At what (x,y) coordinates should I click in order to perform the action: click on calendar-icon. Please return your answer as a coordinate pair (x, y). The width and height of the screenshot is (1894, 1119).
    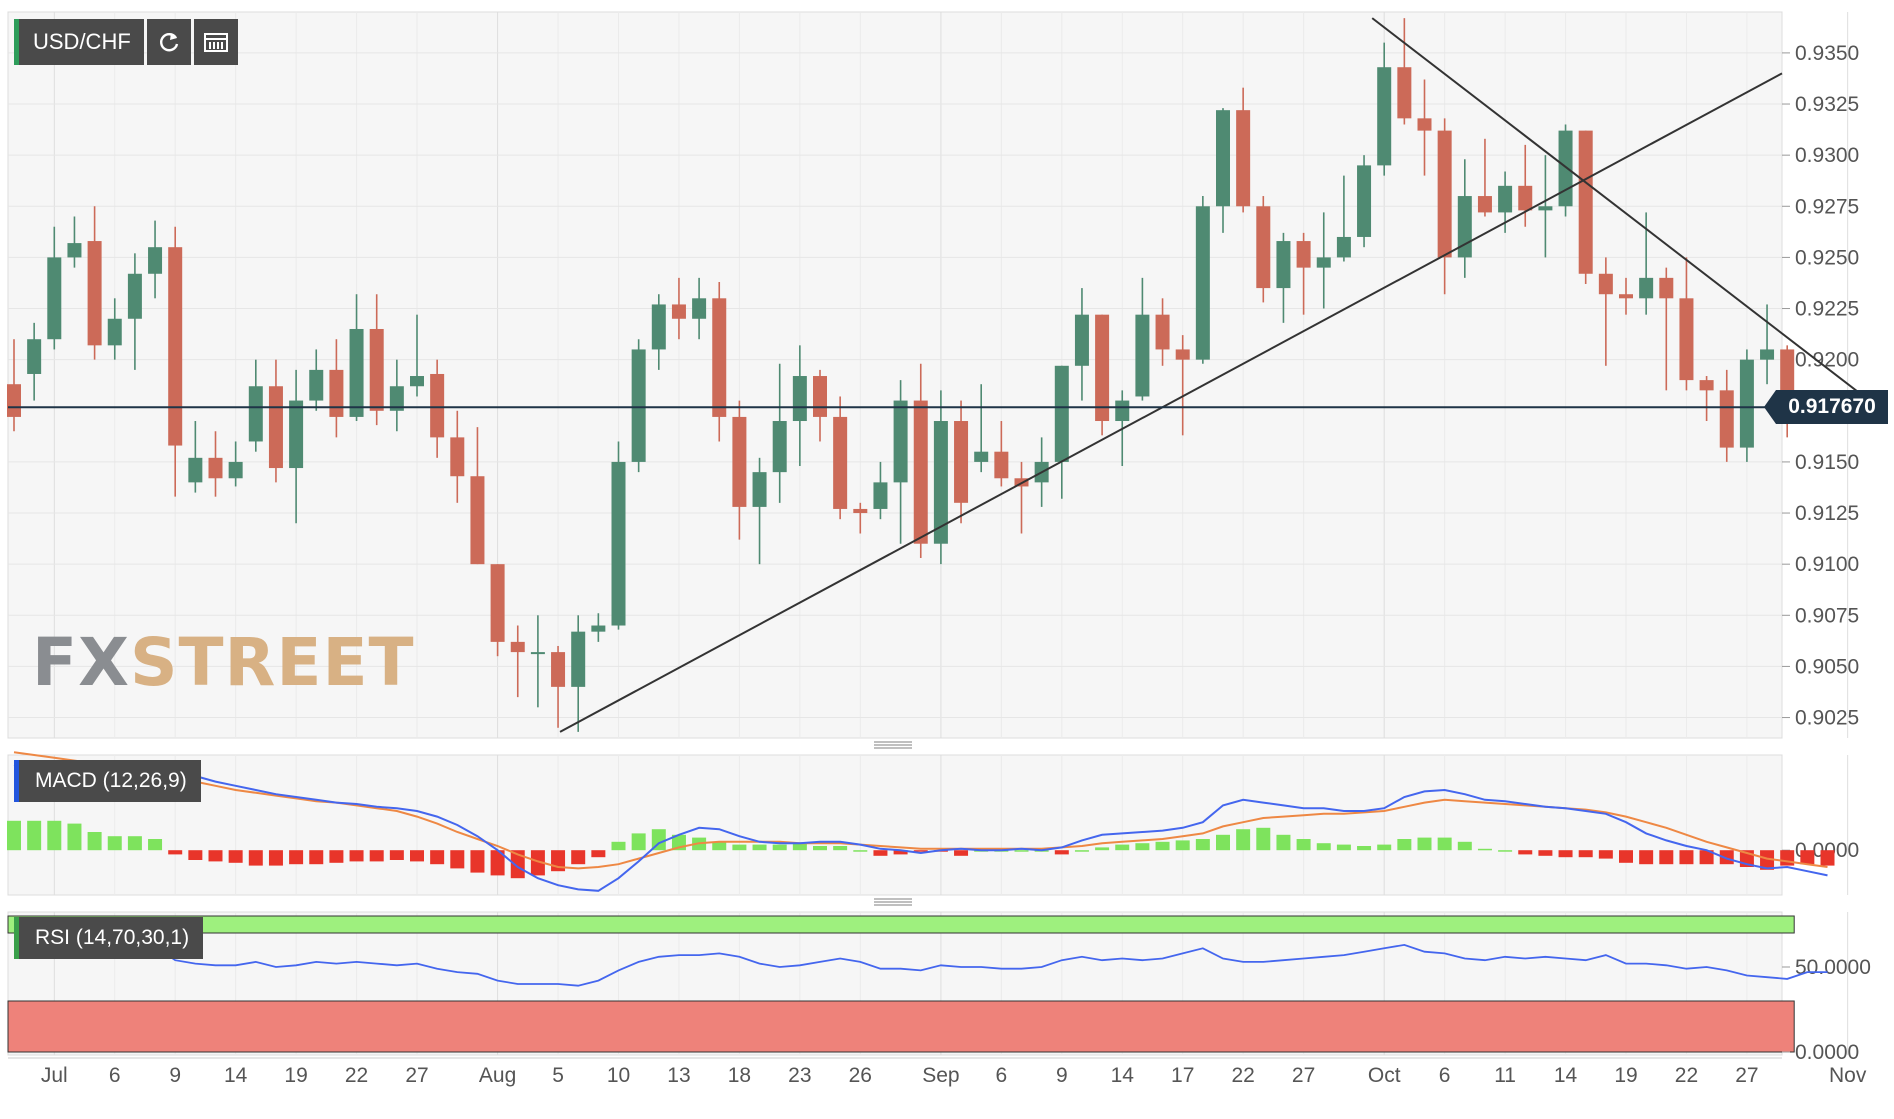
    Looking at the image, I should click on (216, 42).